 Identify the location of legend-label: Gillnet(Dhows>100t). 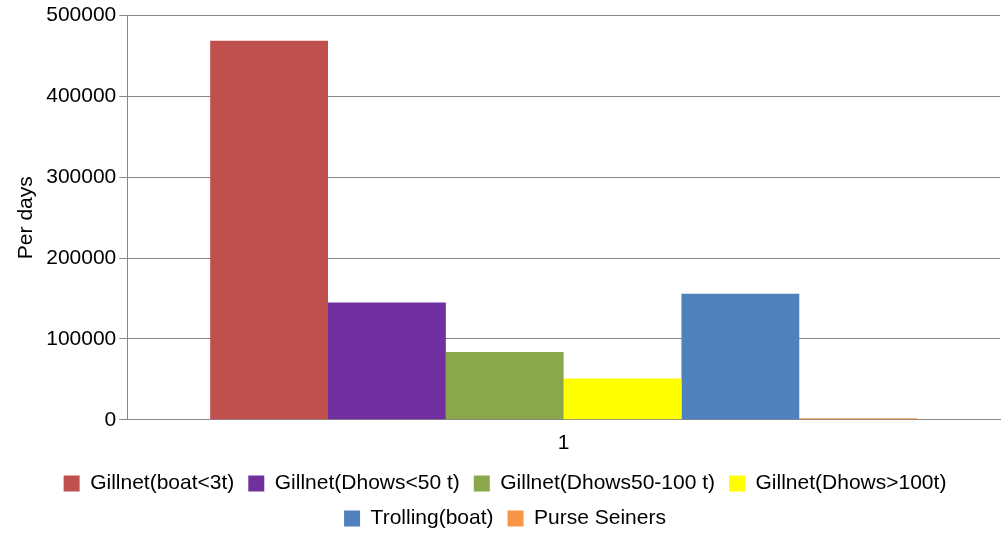
(851, 482).